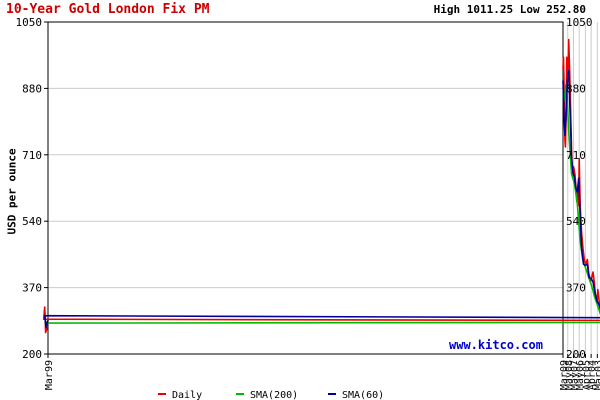 The height and width of the screenshot is (400, 600). Describe the element at coordinates (12, 191) in the screenshot. I see `y-axis-label: USD per ounce` at that location.